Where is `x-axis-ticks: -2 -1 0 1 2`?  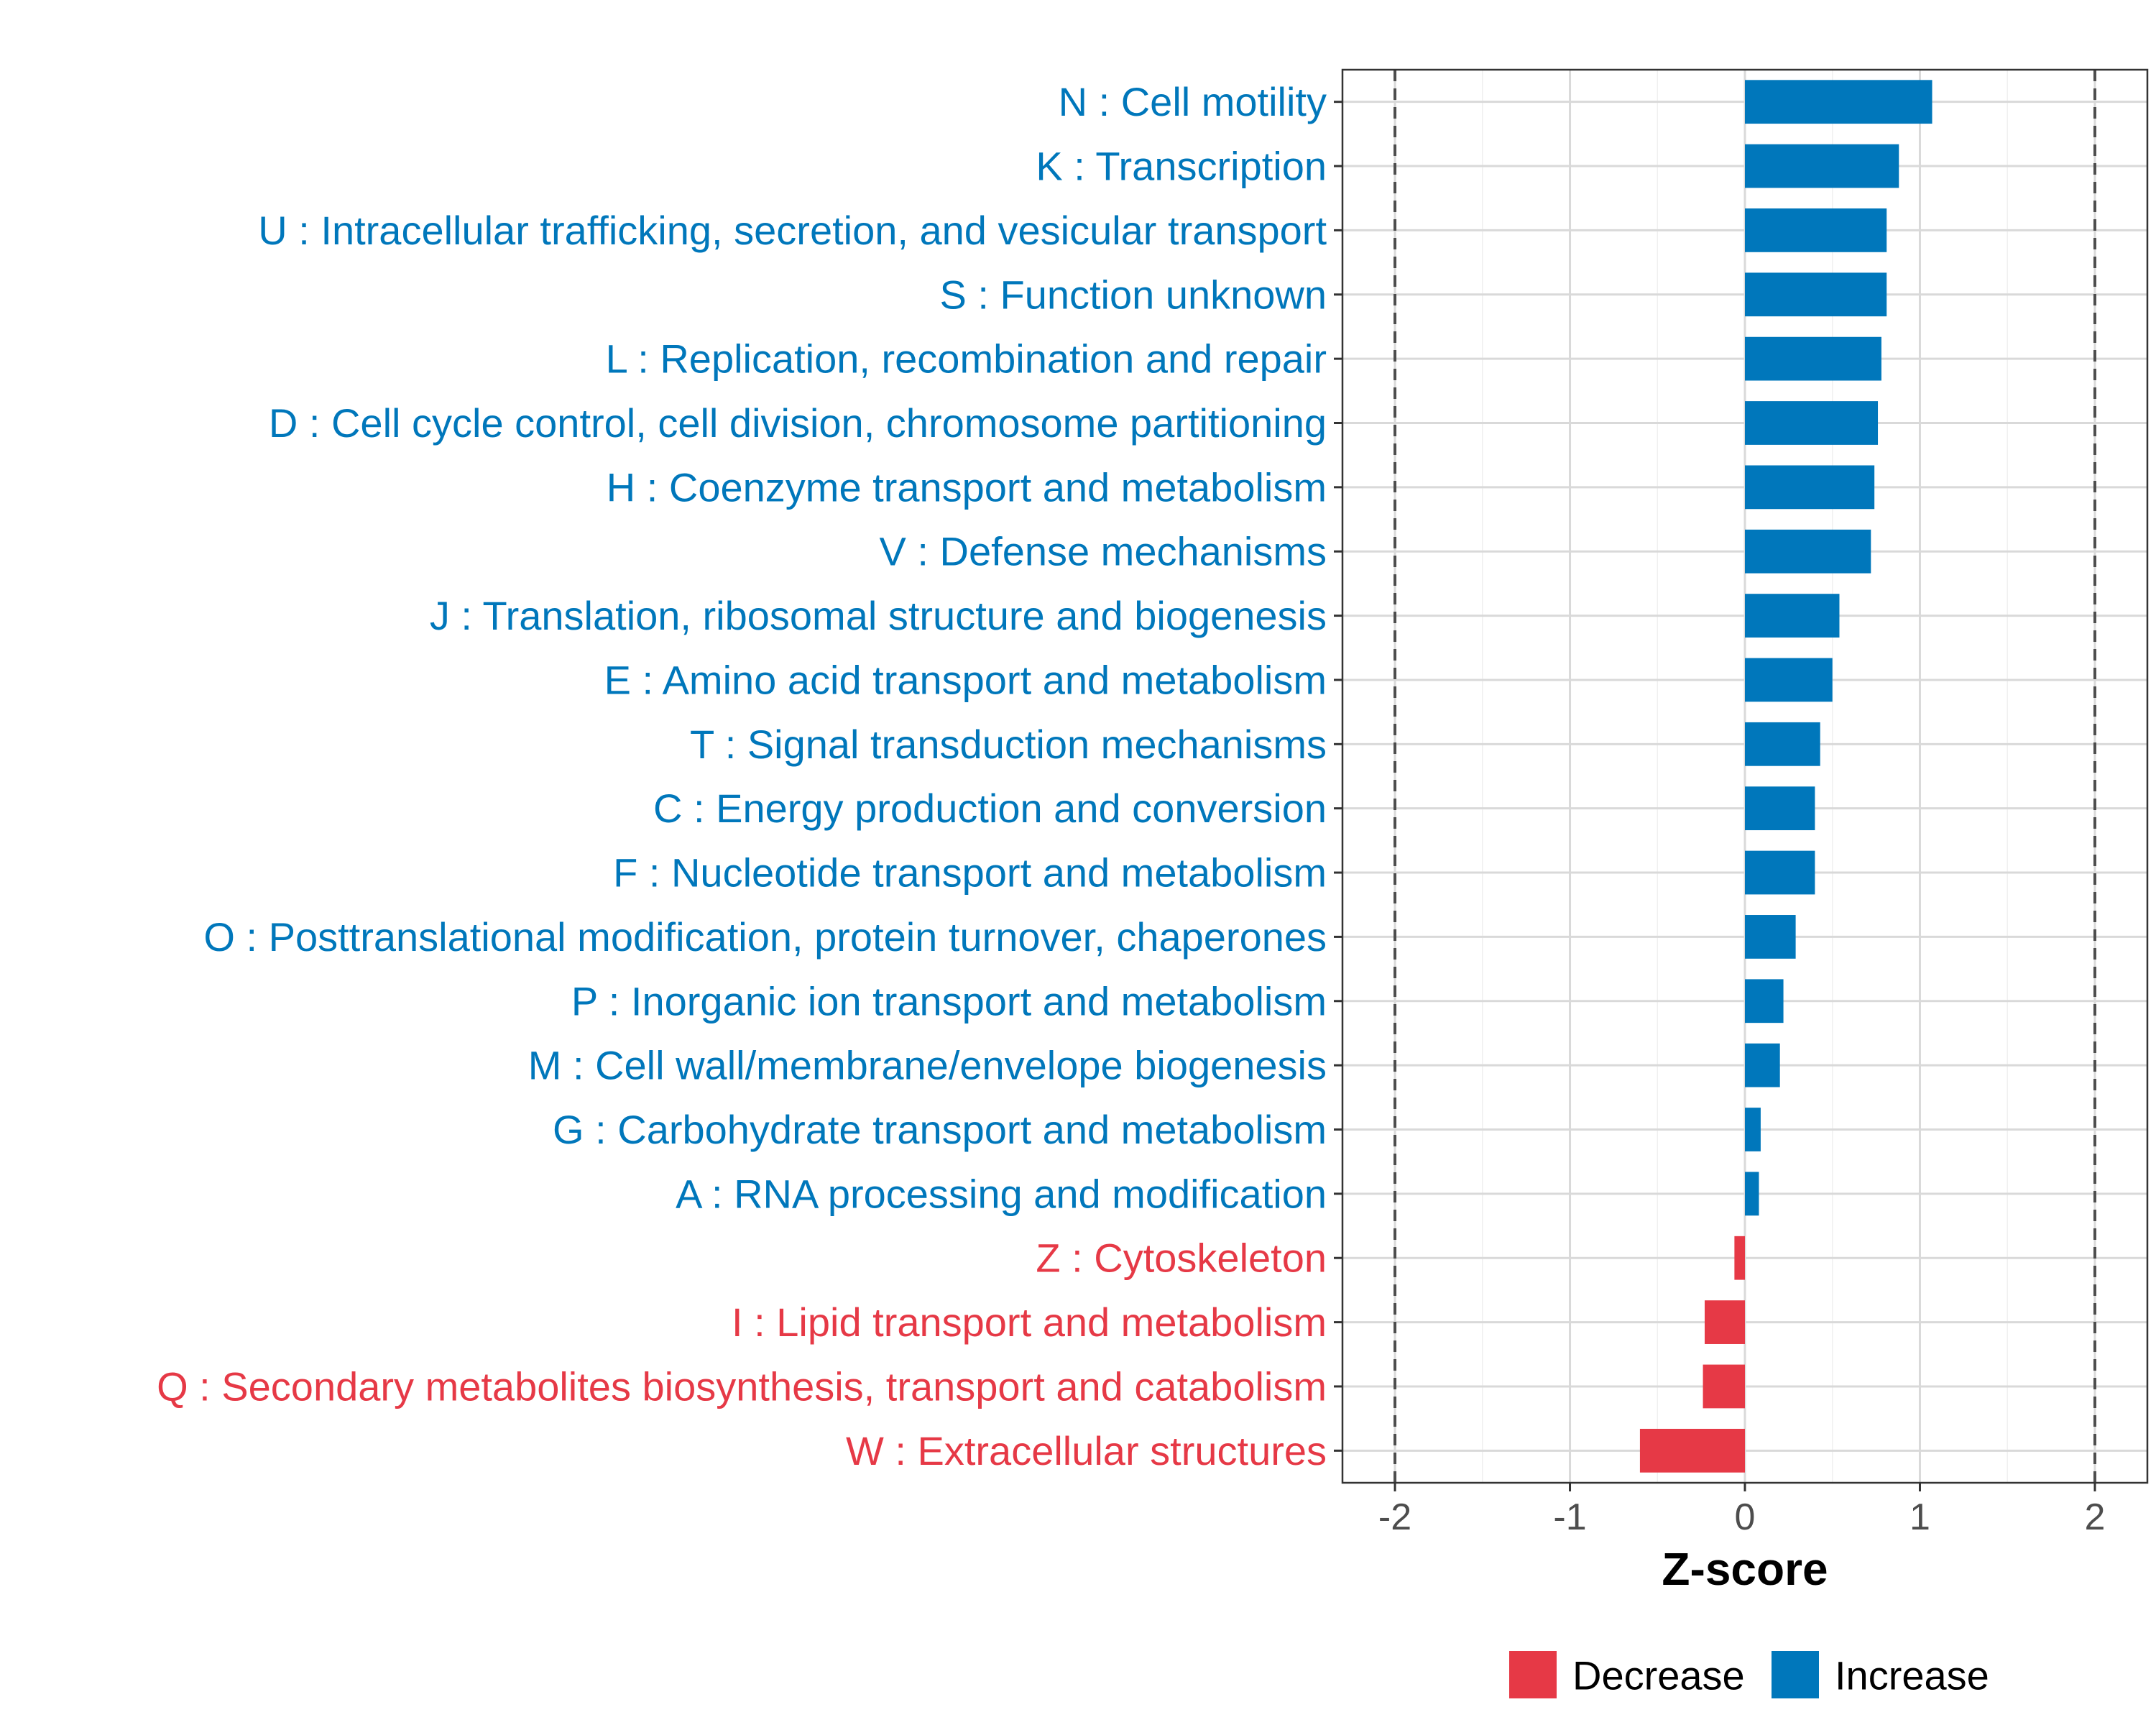
x-axis-ticks: -2 -1 0 1 2 is located at coordinates (1741, 1510).